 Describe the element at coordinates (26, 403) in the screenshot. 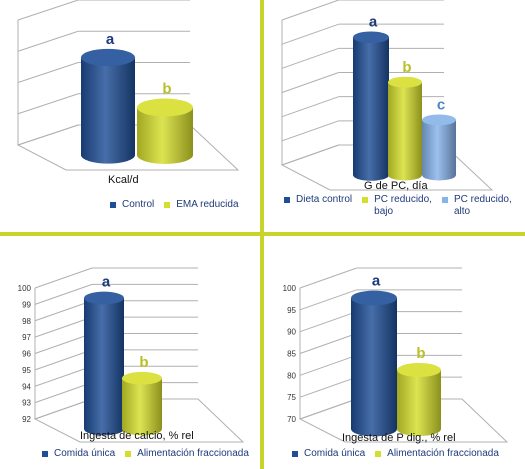

I see `y-tick-label: 93` at that location.